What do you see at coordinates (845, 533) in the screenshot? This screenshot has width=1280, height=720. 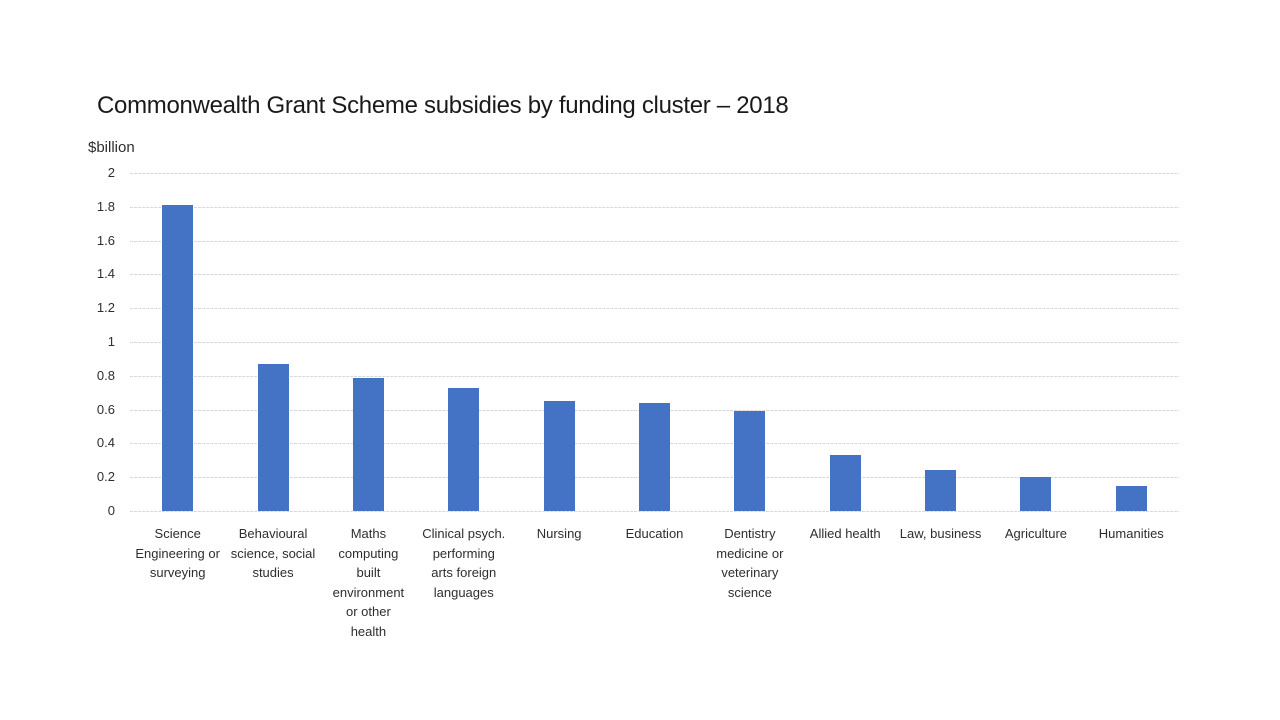 I see `x-category-label: Allied health` at bounding box center [845, 533].